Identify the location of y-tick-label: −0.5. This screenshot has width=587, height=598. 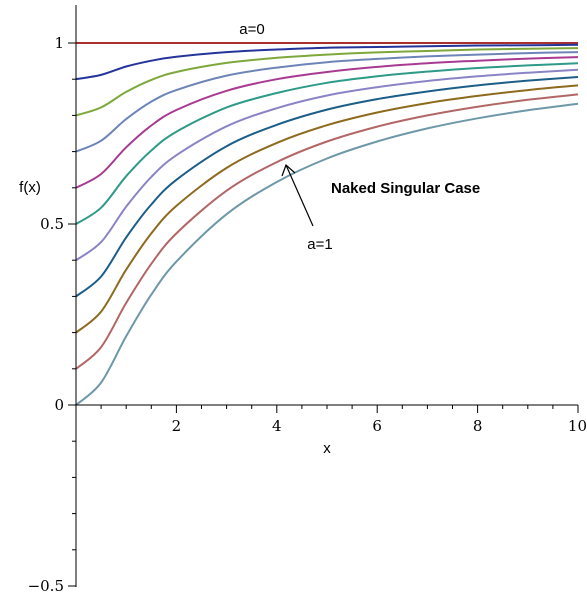
(46, 586).